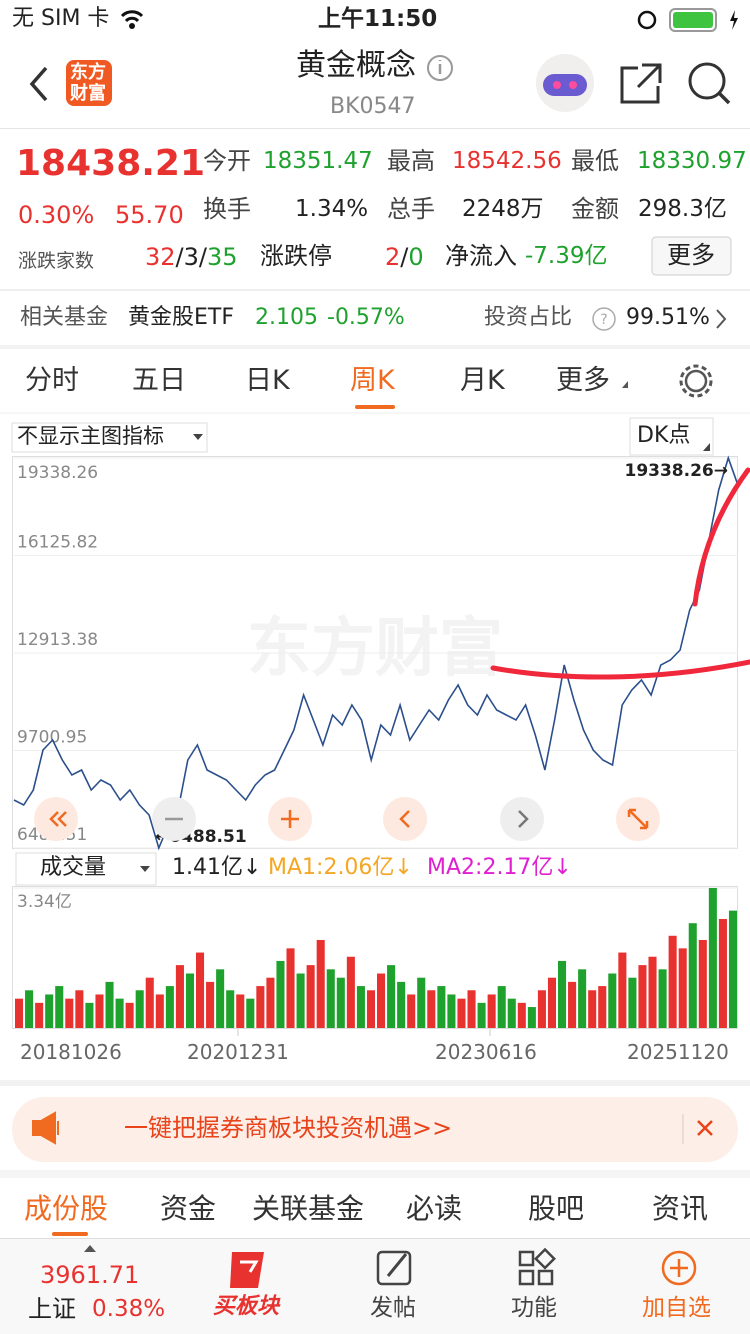 The height and width of the screenshot is (1334, 750). What do you see at coordinates (71, 1052) in the screenshot?
I see `x-tick-label: 20181026` at bounding box center [71, 1052].